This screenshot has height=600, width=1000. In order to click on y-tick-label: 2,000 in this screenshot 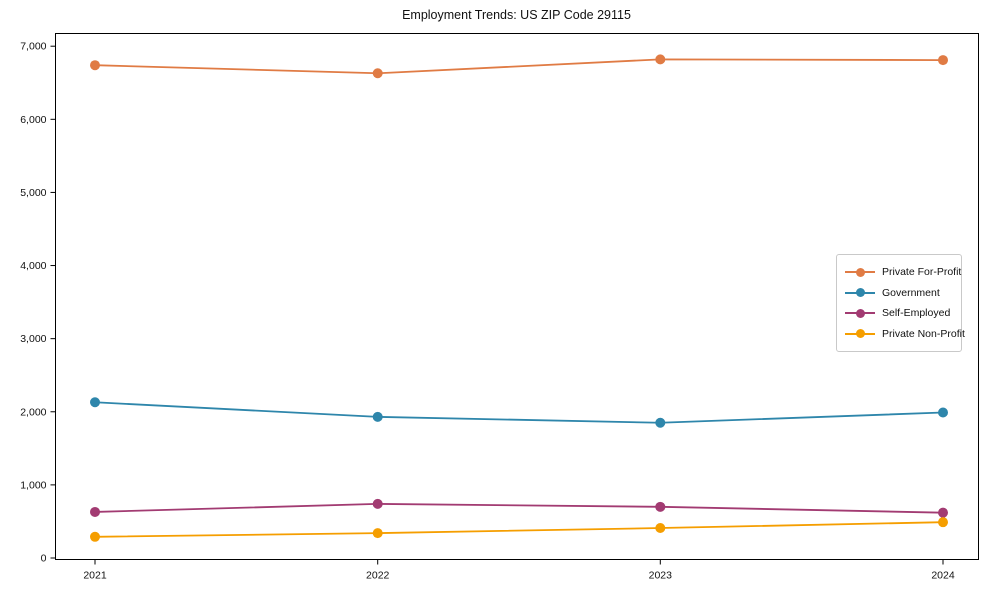, I will do `click(33, 412)`.